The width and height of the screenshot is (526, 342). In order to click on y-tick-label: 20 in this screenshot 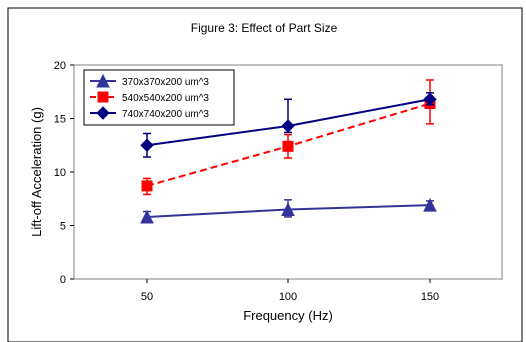, I will do `click(60, 66)`.